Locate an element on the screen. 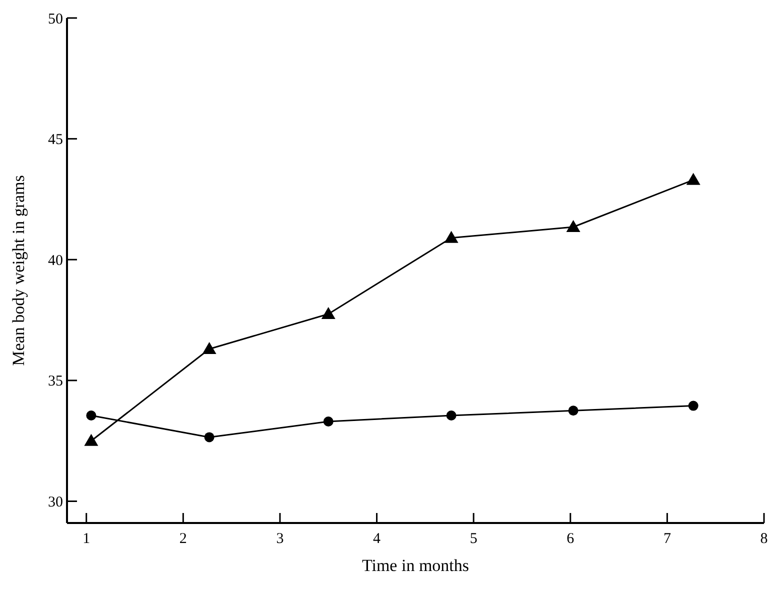 The image size is (778, 589). y-tick-label: 35 is located at coordinates (55, 382).